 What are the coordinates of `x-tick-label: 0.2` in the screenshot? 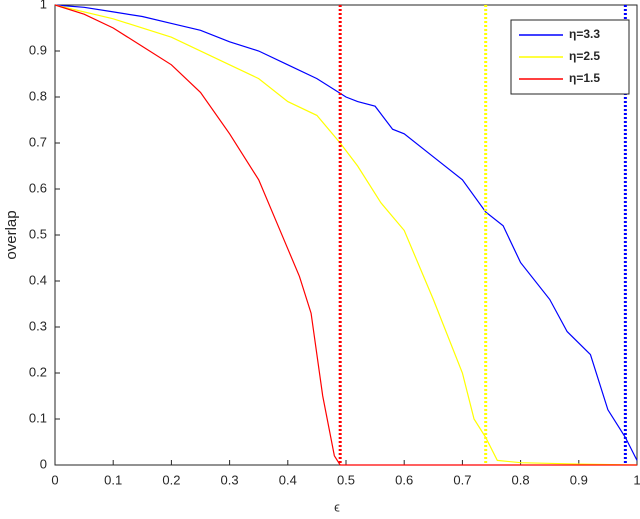 It's located at (171, 479).